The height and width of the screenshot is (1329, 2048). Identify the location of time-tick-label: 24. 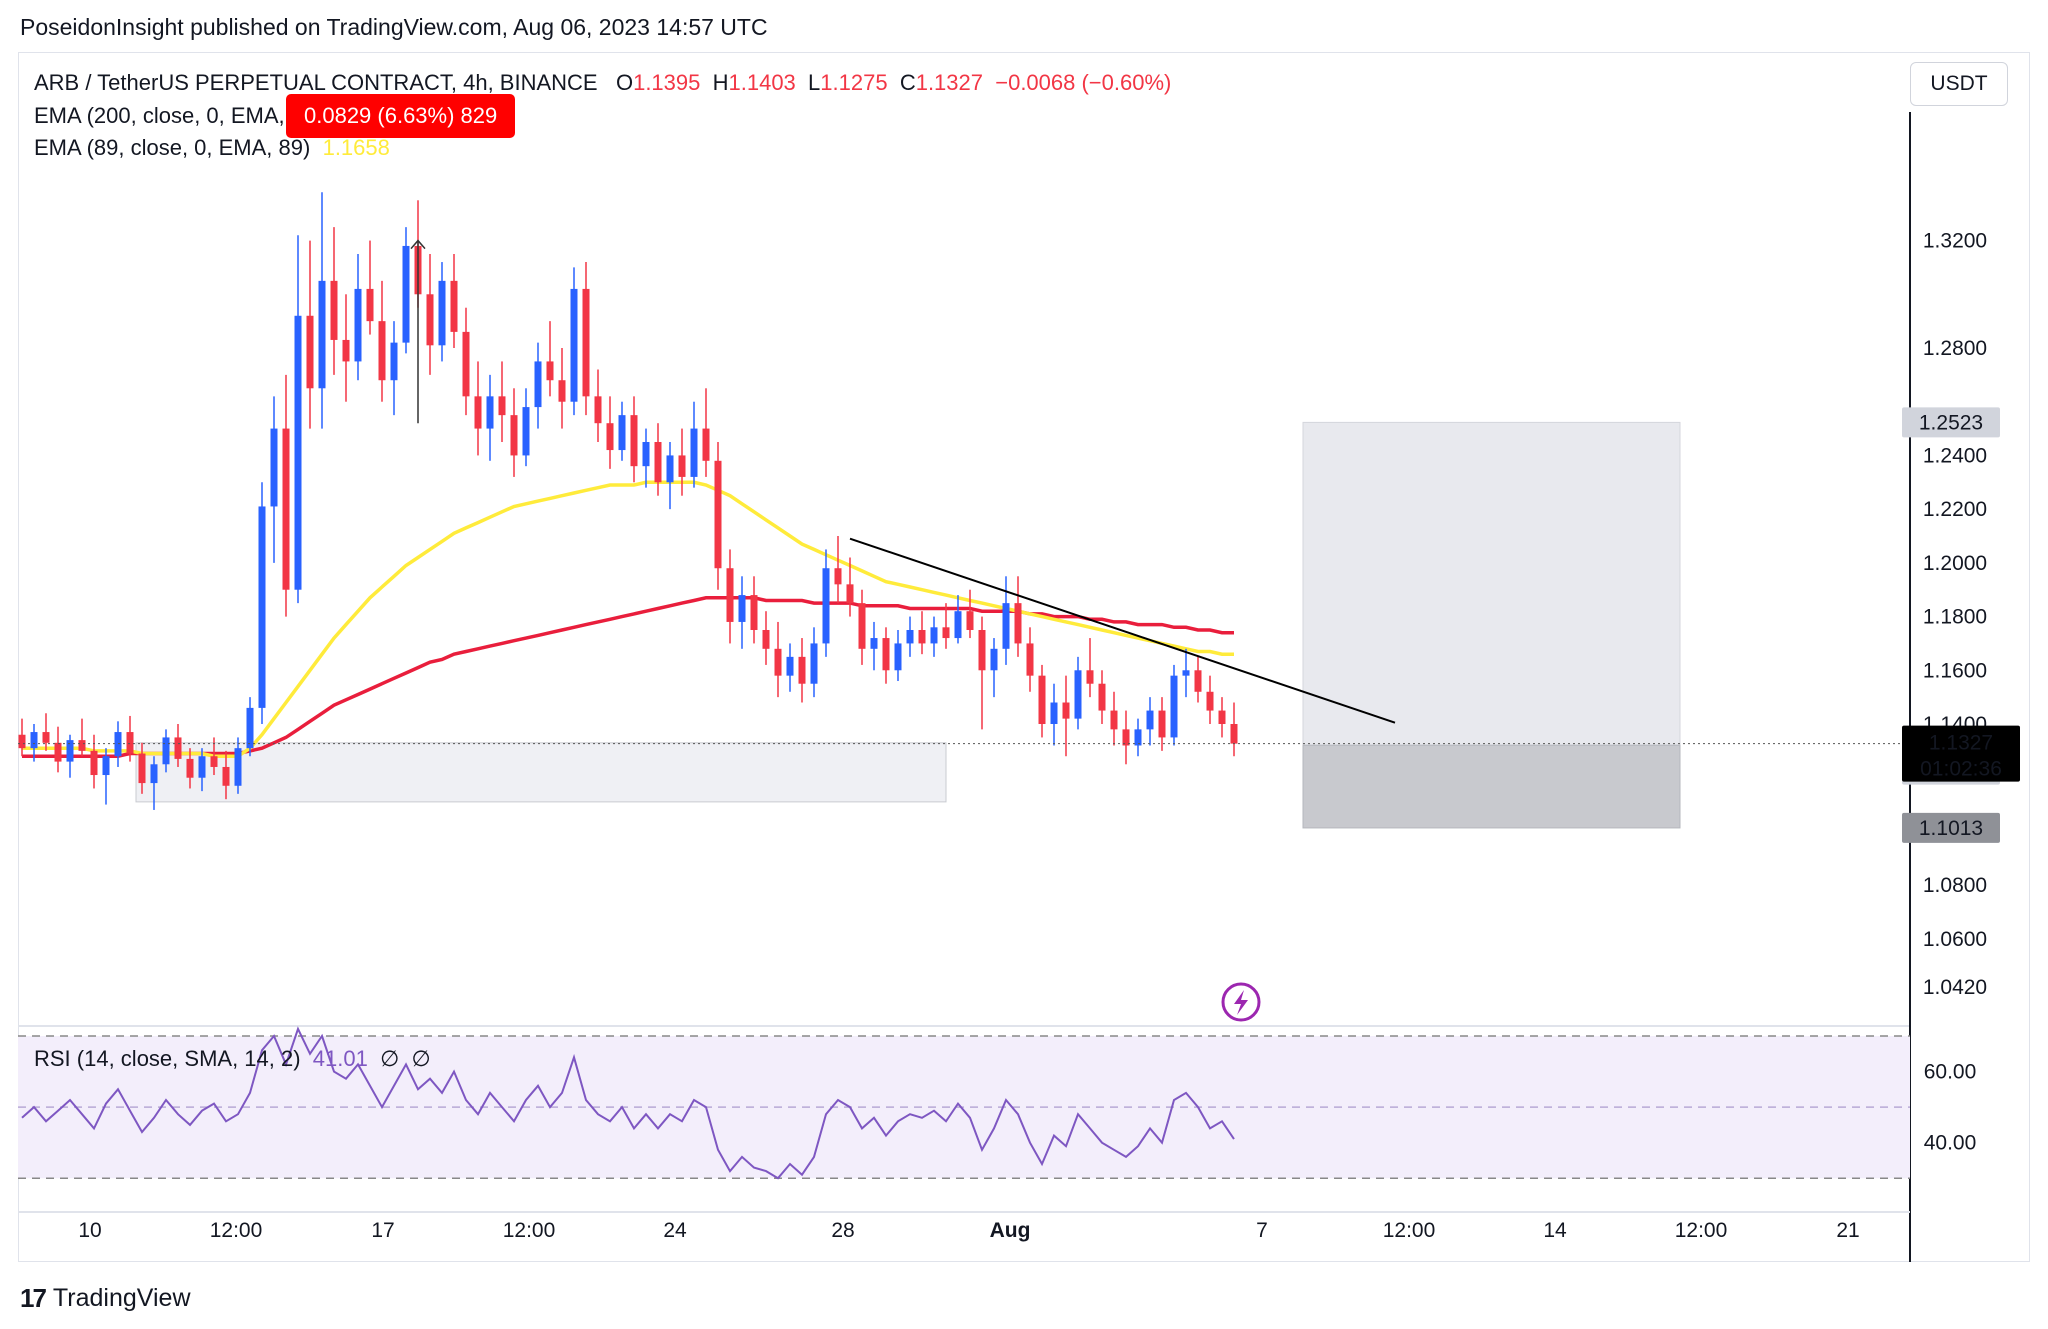
(675, 1230).